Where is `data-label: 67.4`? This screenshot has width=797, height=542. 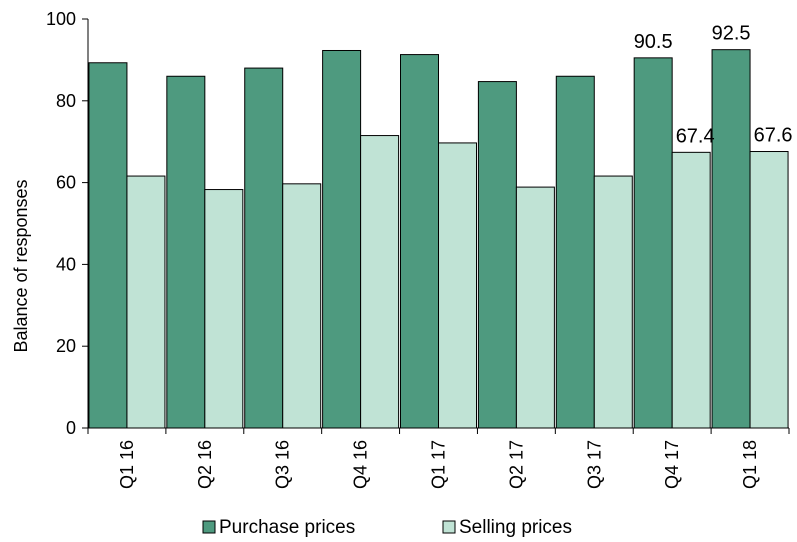 data-label: 67.4 is located at coordinates (695, 136).